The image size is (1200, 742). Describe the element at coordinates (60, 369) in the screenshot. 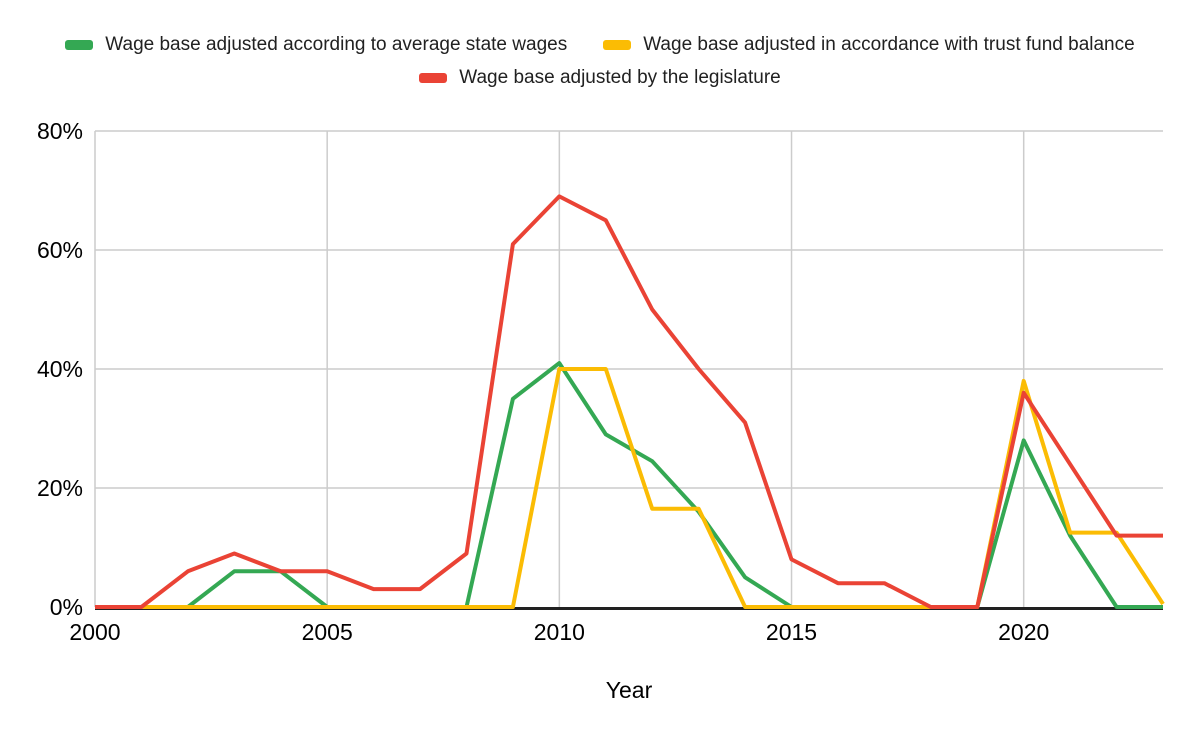

I see `y-tick-label-2: 40%` at that location.